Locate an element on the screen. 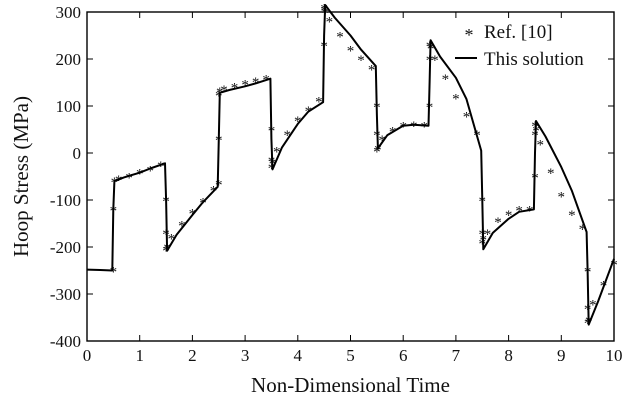  x-tick-label: 5 is located at coordinates (350, 355).